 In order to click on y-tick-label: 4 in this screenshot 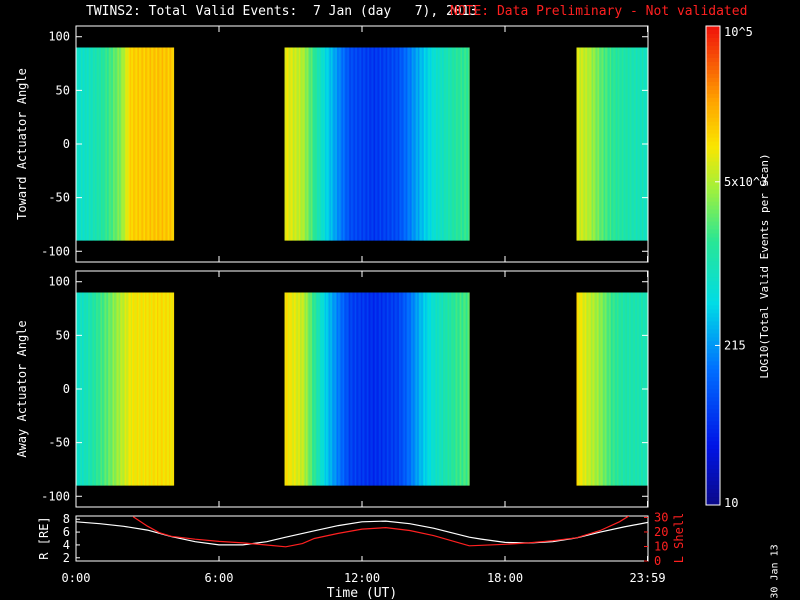, I will do `click(66, 545)`.